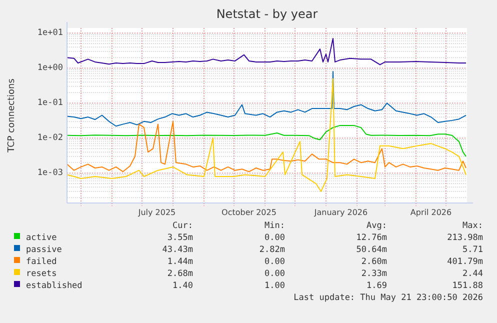 The height and width of the screenshot is (323, 497). What do you see at coordinates (44, 250) in the screenshot?
I see `legend-label: passive` at bounding box center [44, 250].